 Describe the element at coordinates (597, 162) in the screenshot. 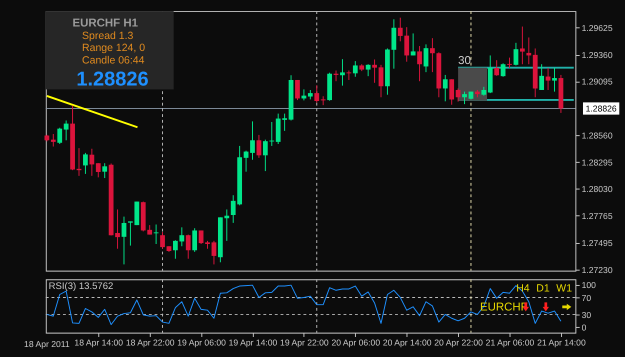

I see `y-tick-label: 1.28295` at that location.